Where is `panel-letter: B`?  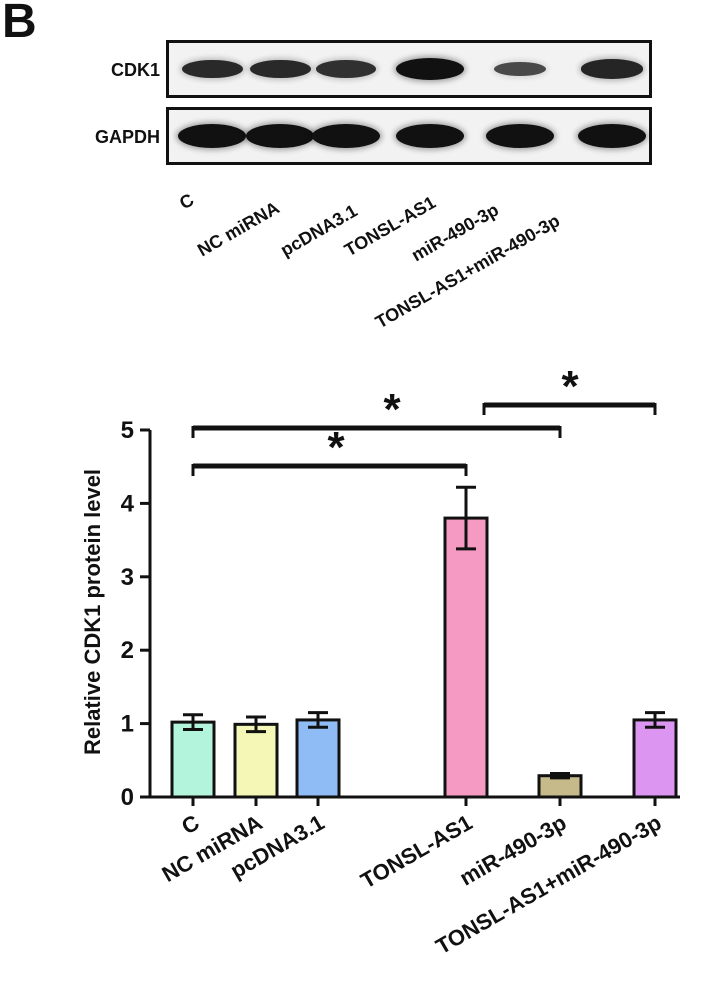
panel-letter: B is located at coordinates (19, 24).